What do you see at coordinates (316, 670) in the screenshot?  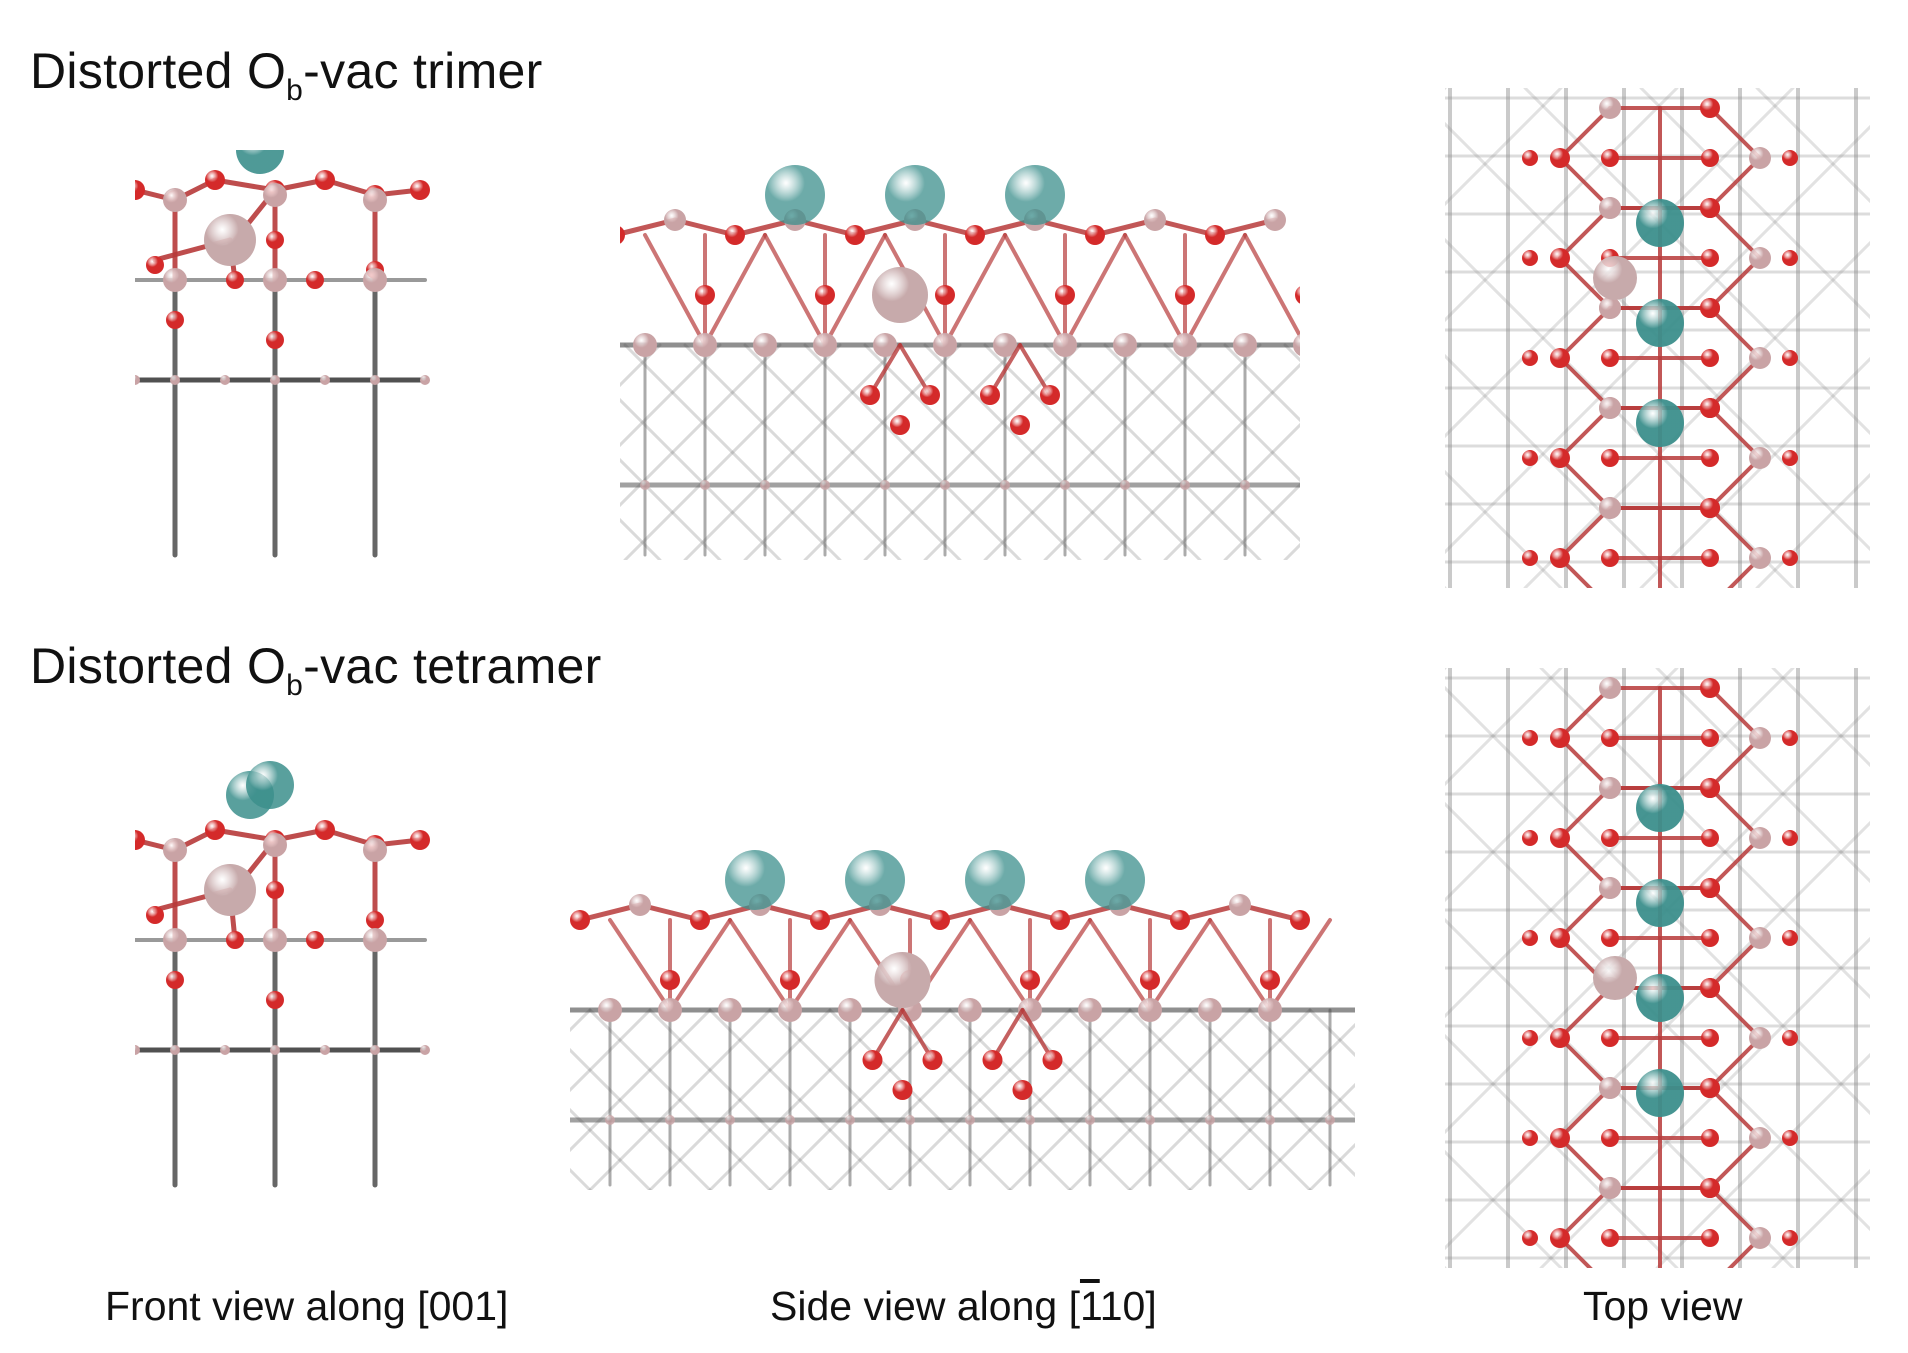 I see `row-title-tetramer: Distorted Ob-vac tetramer` at bounding box center [316, 670].